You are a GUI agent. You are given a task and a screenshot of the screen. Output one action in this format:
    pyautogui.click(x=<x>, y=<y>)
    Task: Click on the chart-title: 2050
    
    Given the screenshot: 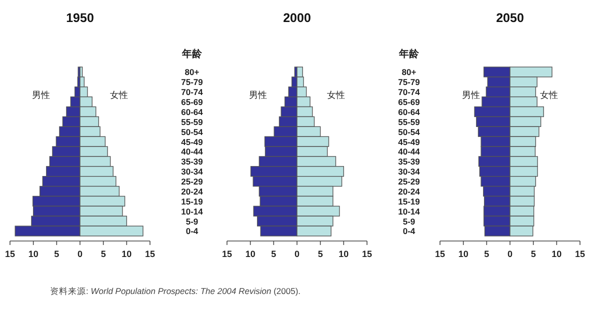 What is the action you would take?
    pyautogui.click(x=510, y=18)
    